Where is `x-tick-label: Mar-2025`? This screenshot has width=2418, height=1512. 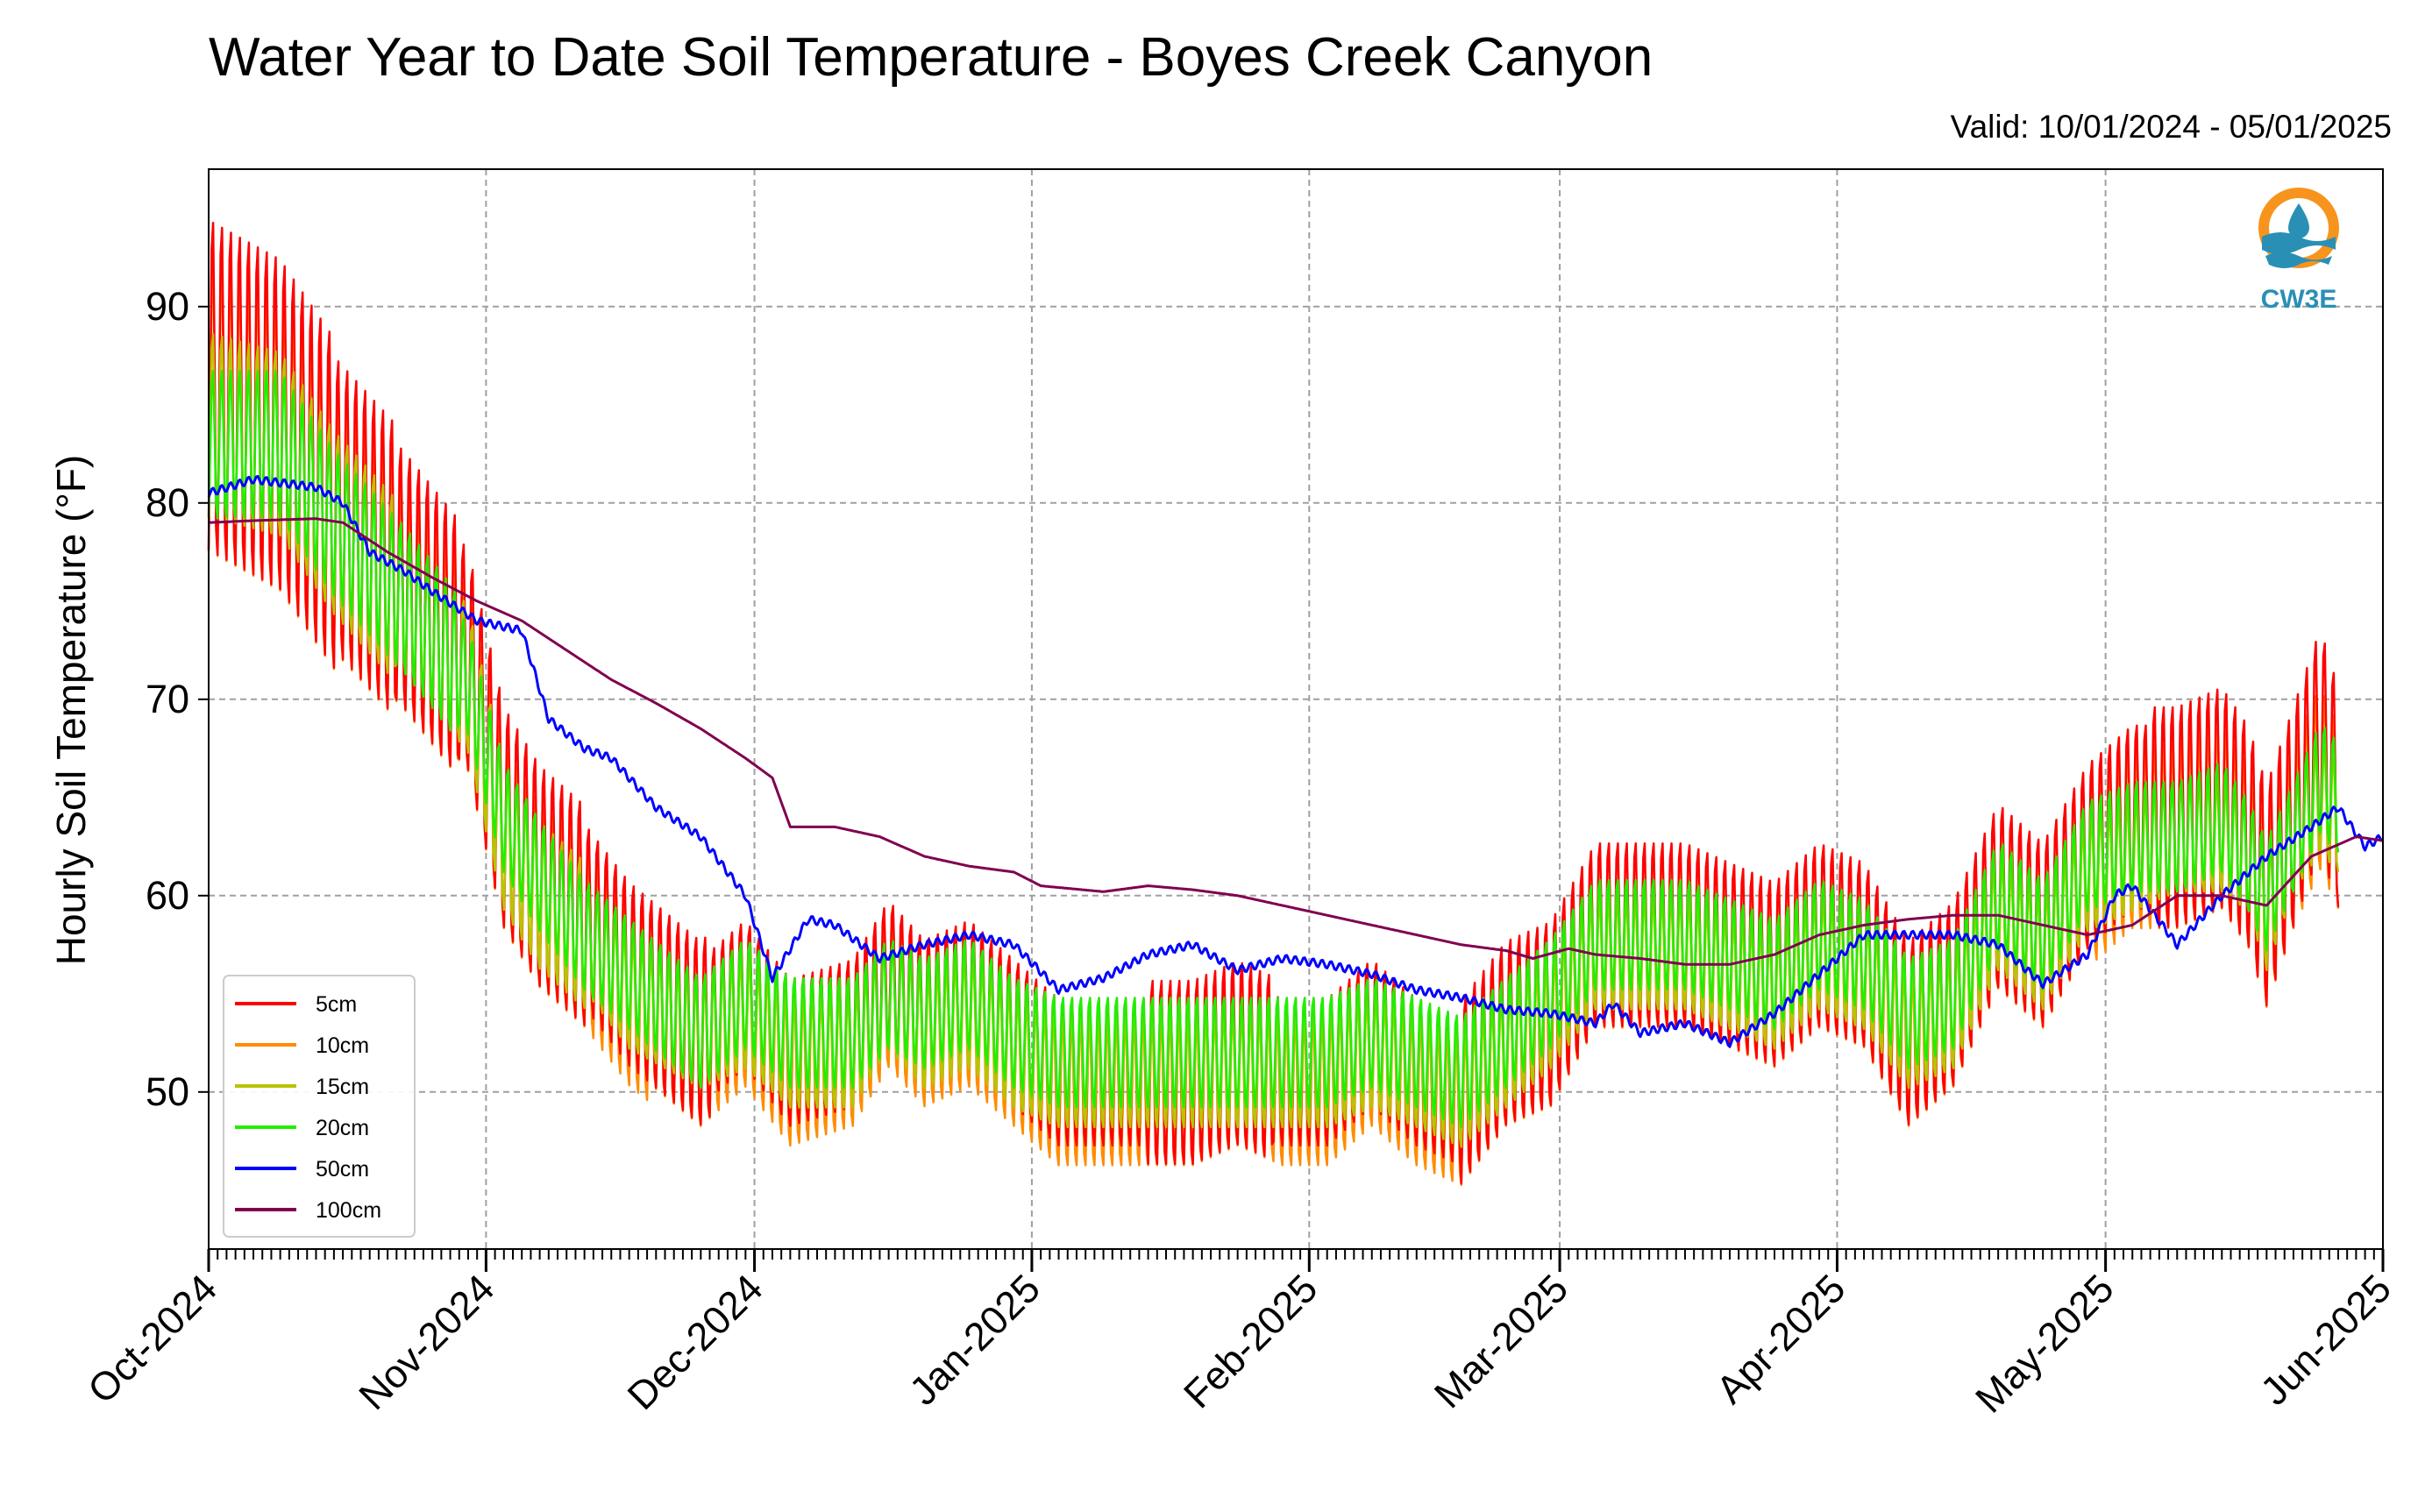 x-tick-label: Mar-2025 is located at coordinates (1501, 1341).